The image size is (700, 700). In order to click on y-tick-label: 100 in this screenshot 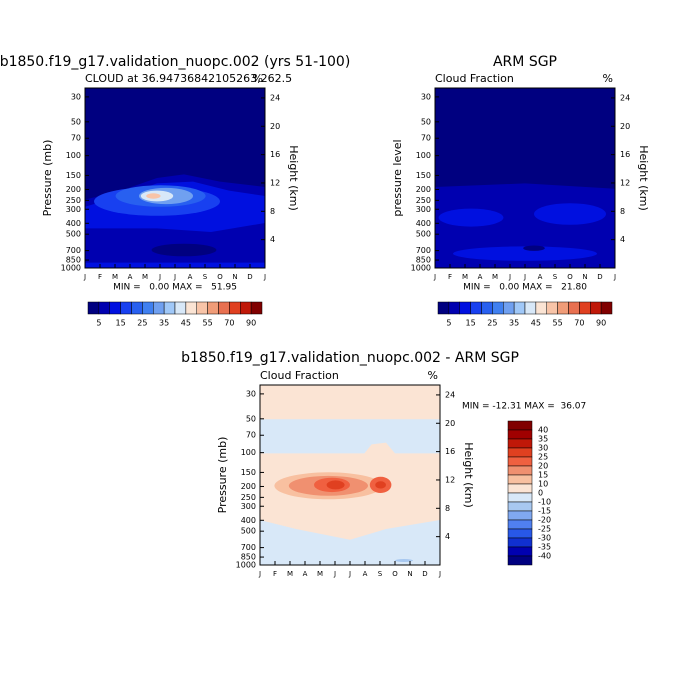, I will do `click(423, 155)`.